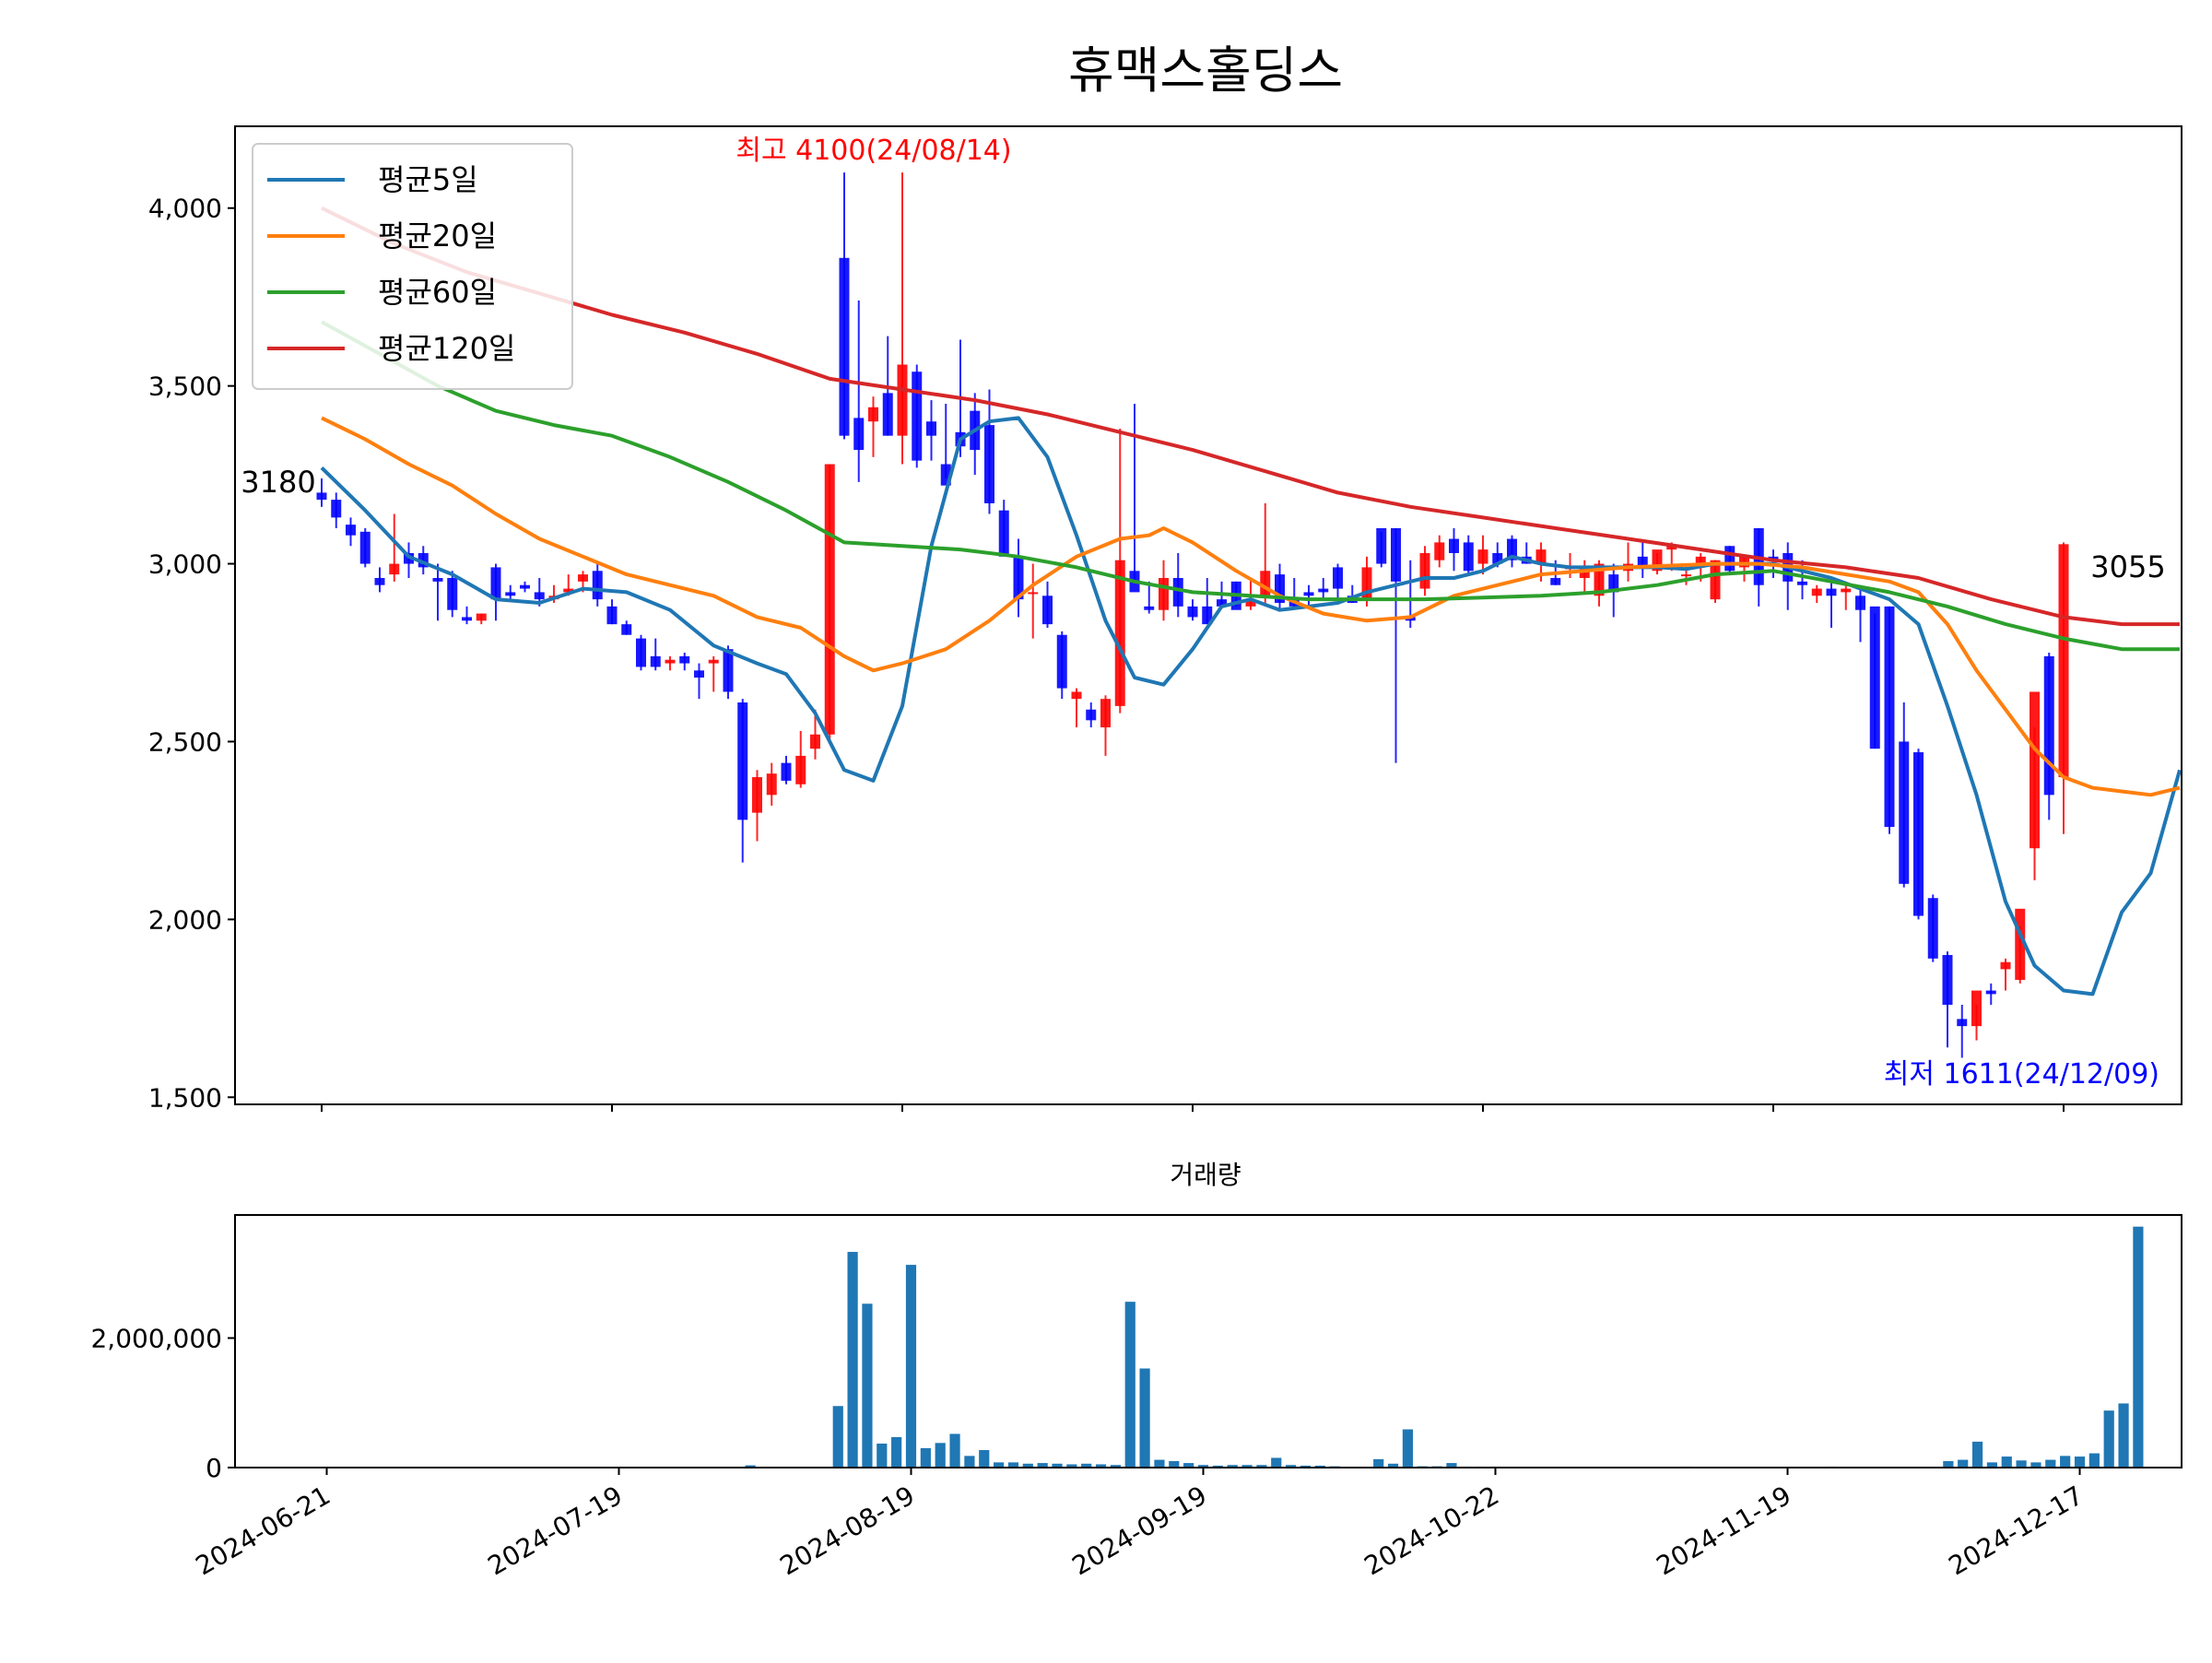 This screenshot has height=1663, width=2212. What do you see at coordinates (1208, 1341) in the screenshot?
I see `volume-plot-frame` at bounding box center [1208, 1341].